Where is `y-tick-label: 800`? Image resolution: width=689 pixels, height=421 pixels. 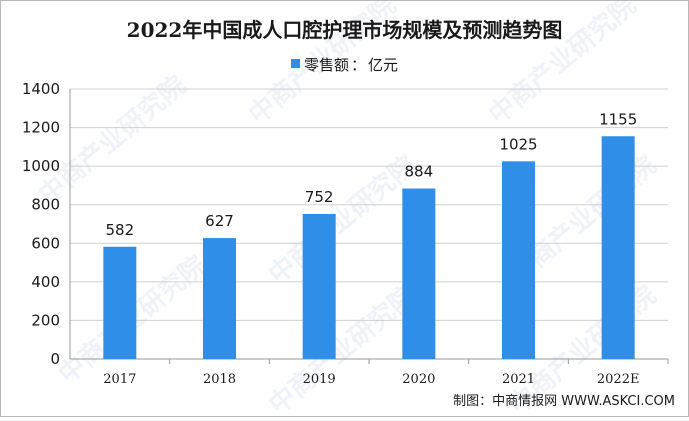
y-tick-label: 800 is located at coordinates (45, 205).